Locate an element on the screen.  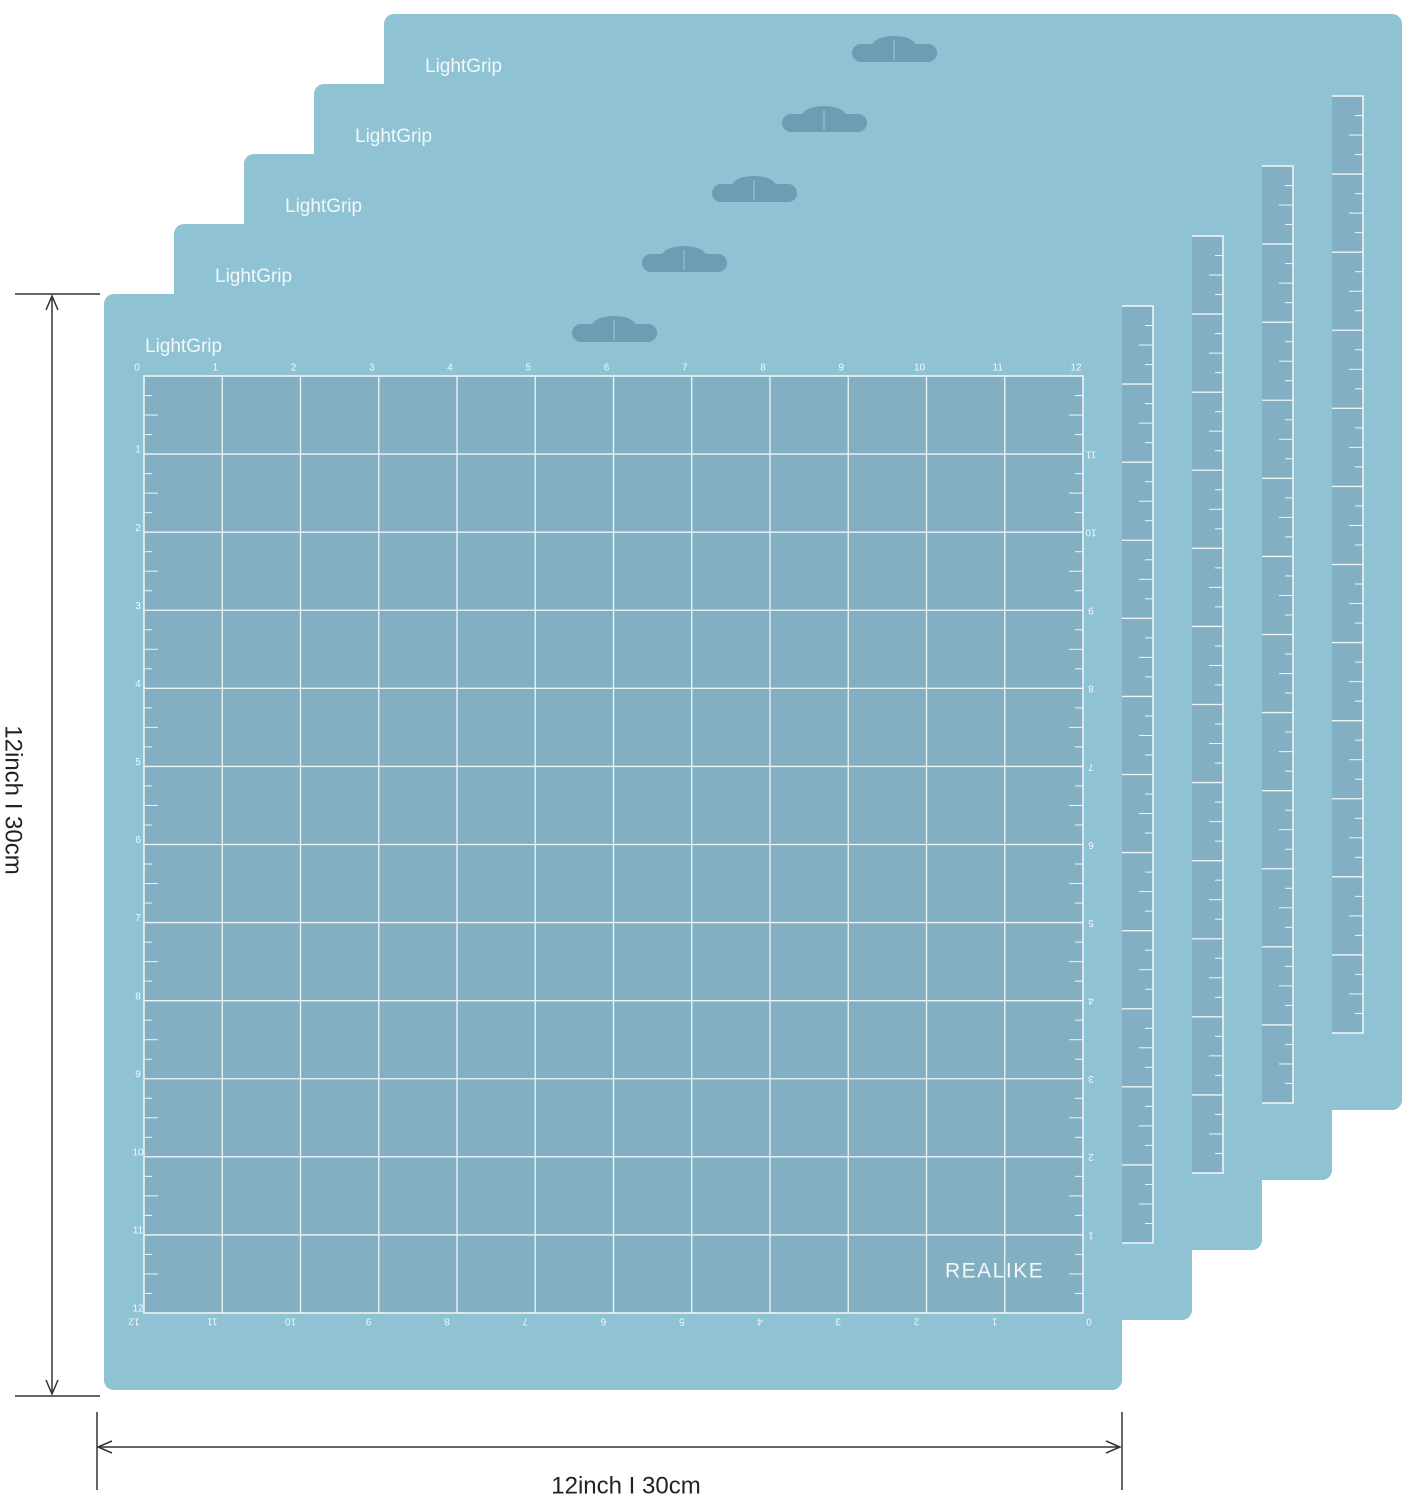
width-dimension is located at coordinates (609, 1451).